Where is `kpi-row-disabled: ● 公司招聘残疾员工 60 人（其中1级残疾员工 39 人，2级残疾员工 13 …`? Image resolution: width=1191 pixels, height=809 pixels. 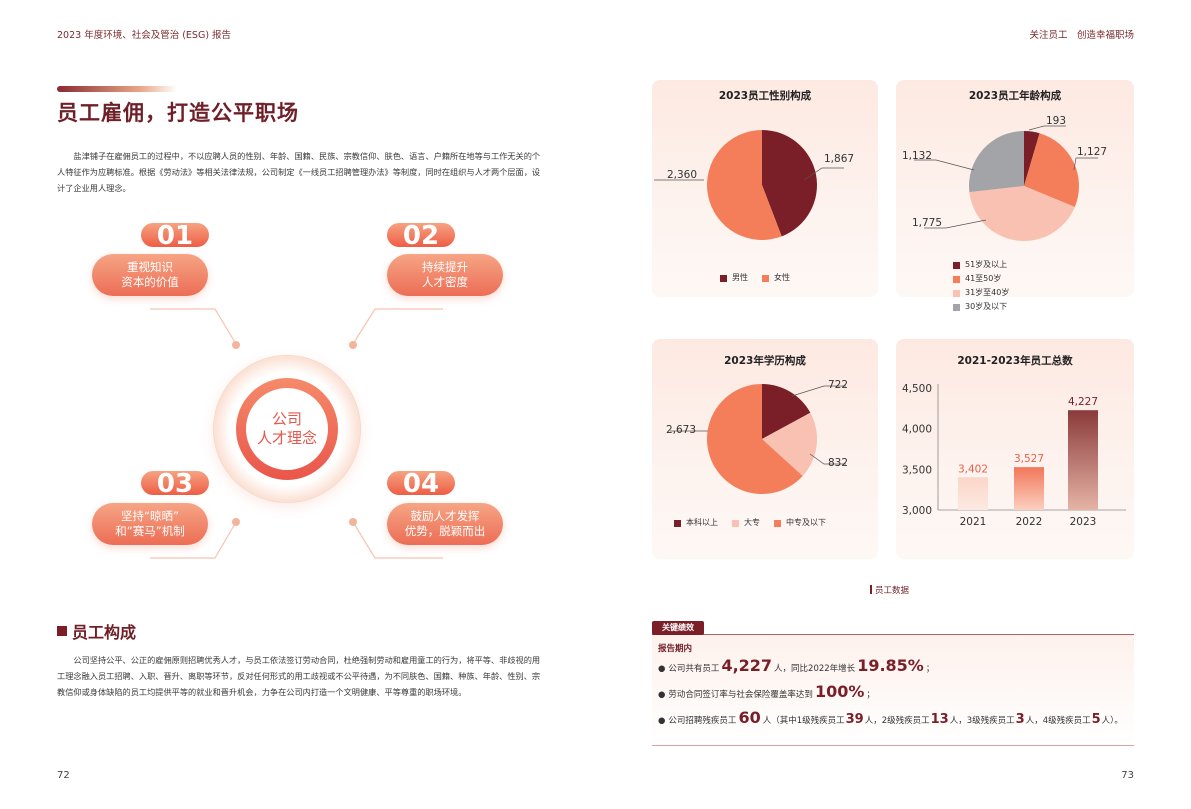
kpi-row-disabled: ● 公司招聘残疾员工 60 人（其中1级残疾员工 39 人，2级残疾员工 13 … is located at coordinates (890, 717).